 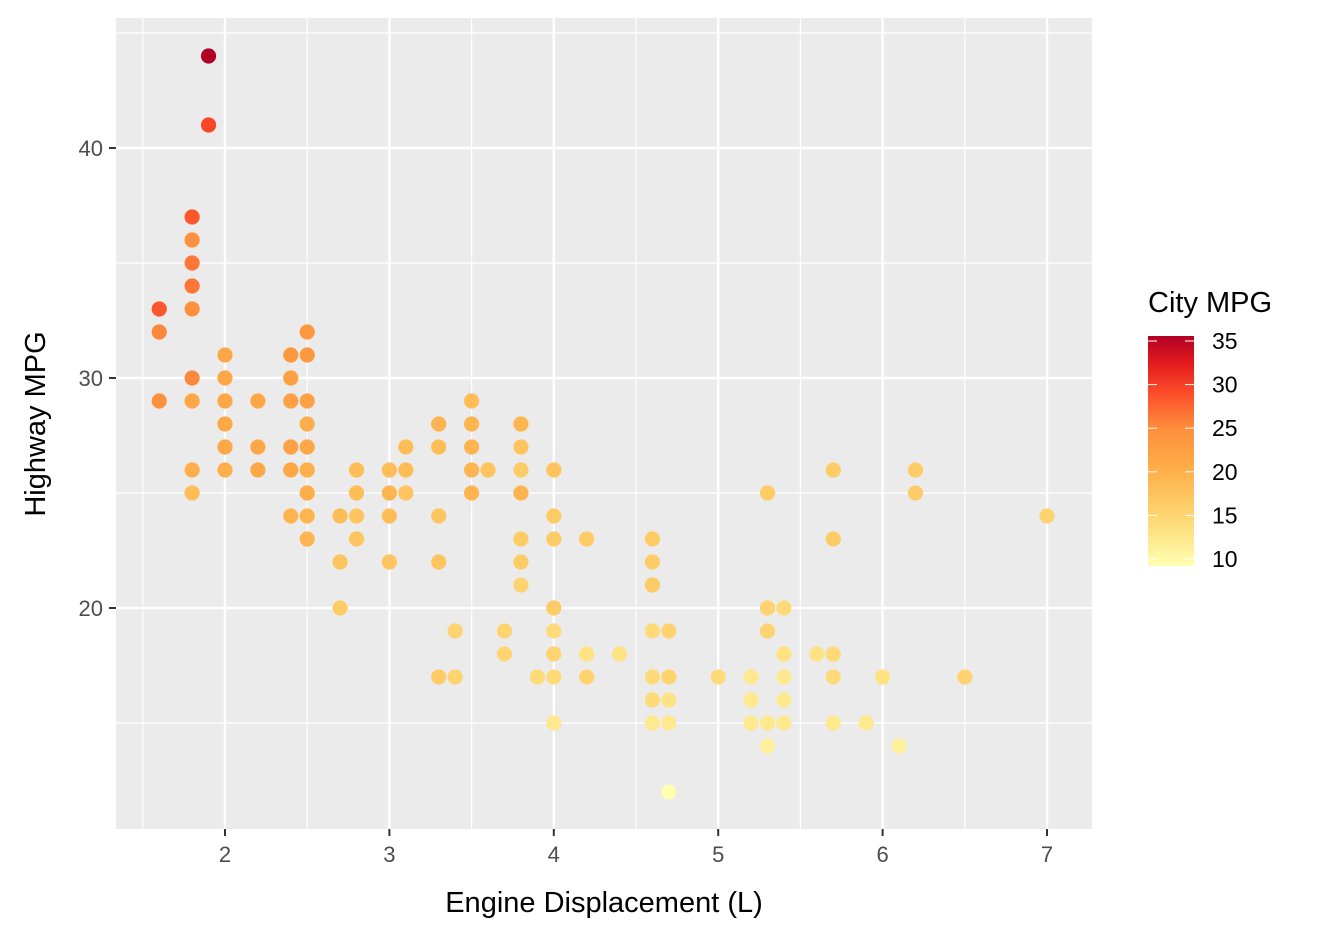 I want to click on y-axis: 20 30 40, so click(x=97, y=378).